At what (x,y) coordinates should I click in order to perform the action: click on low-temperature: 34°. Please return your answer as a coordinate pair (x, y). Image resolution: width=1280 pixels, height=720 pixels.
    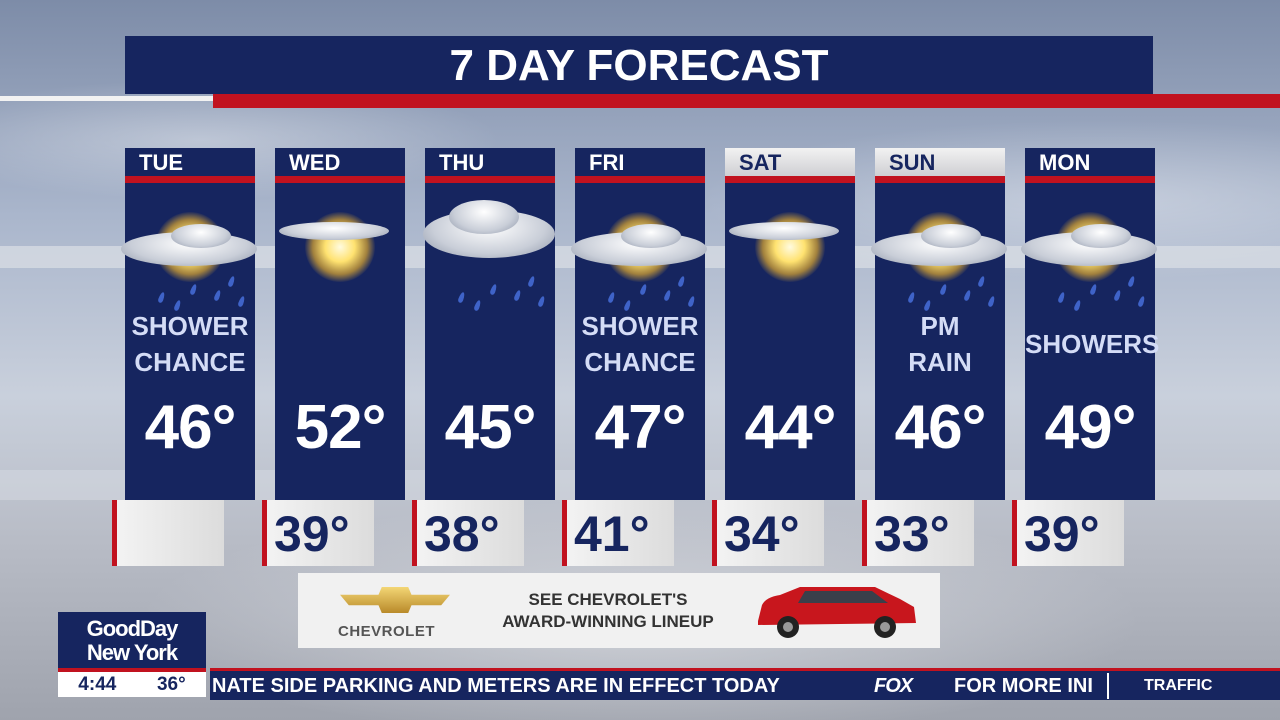
    Looking at the image, I should click on (768, 533).